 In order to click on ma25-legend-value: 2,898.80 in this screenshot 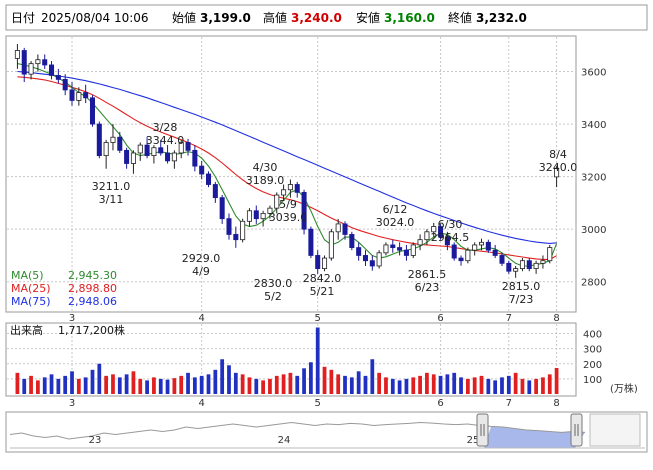, I will do `click(92, 288)`.